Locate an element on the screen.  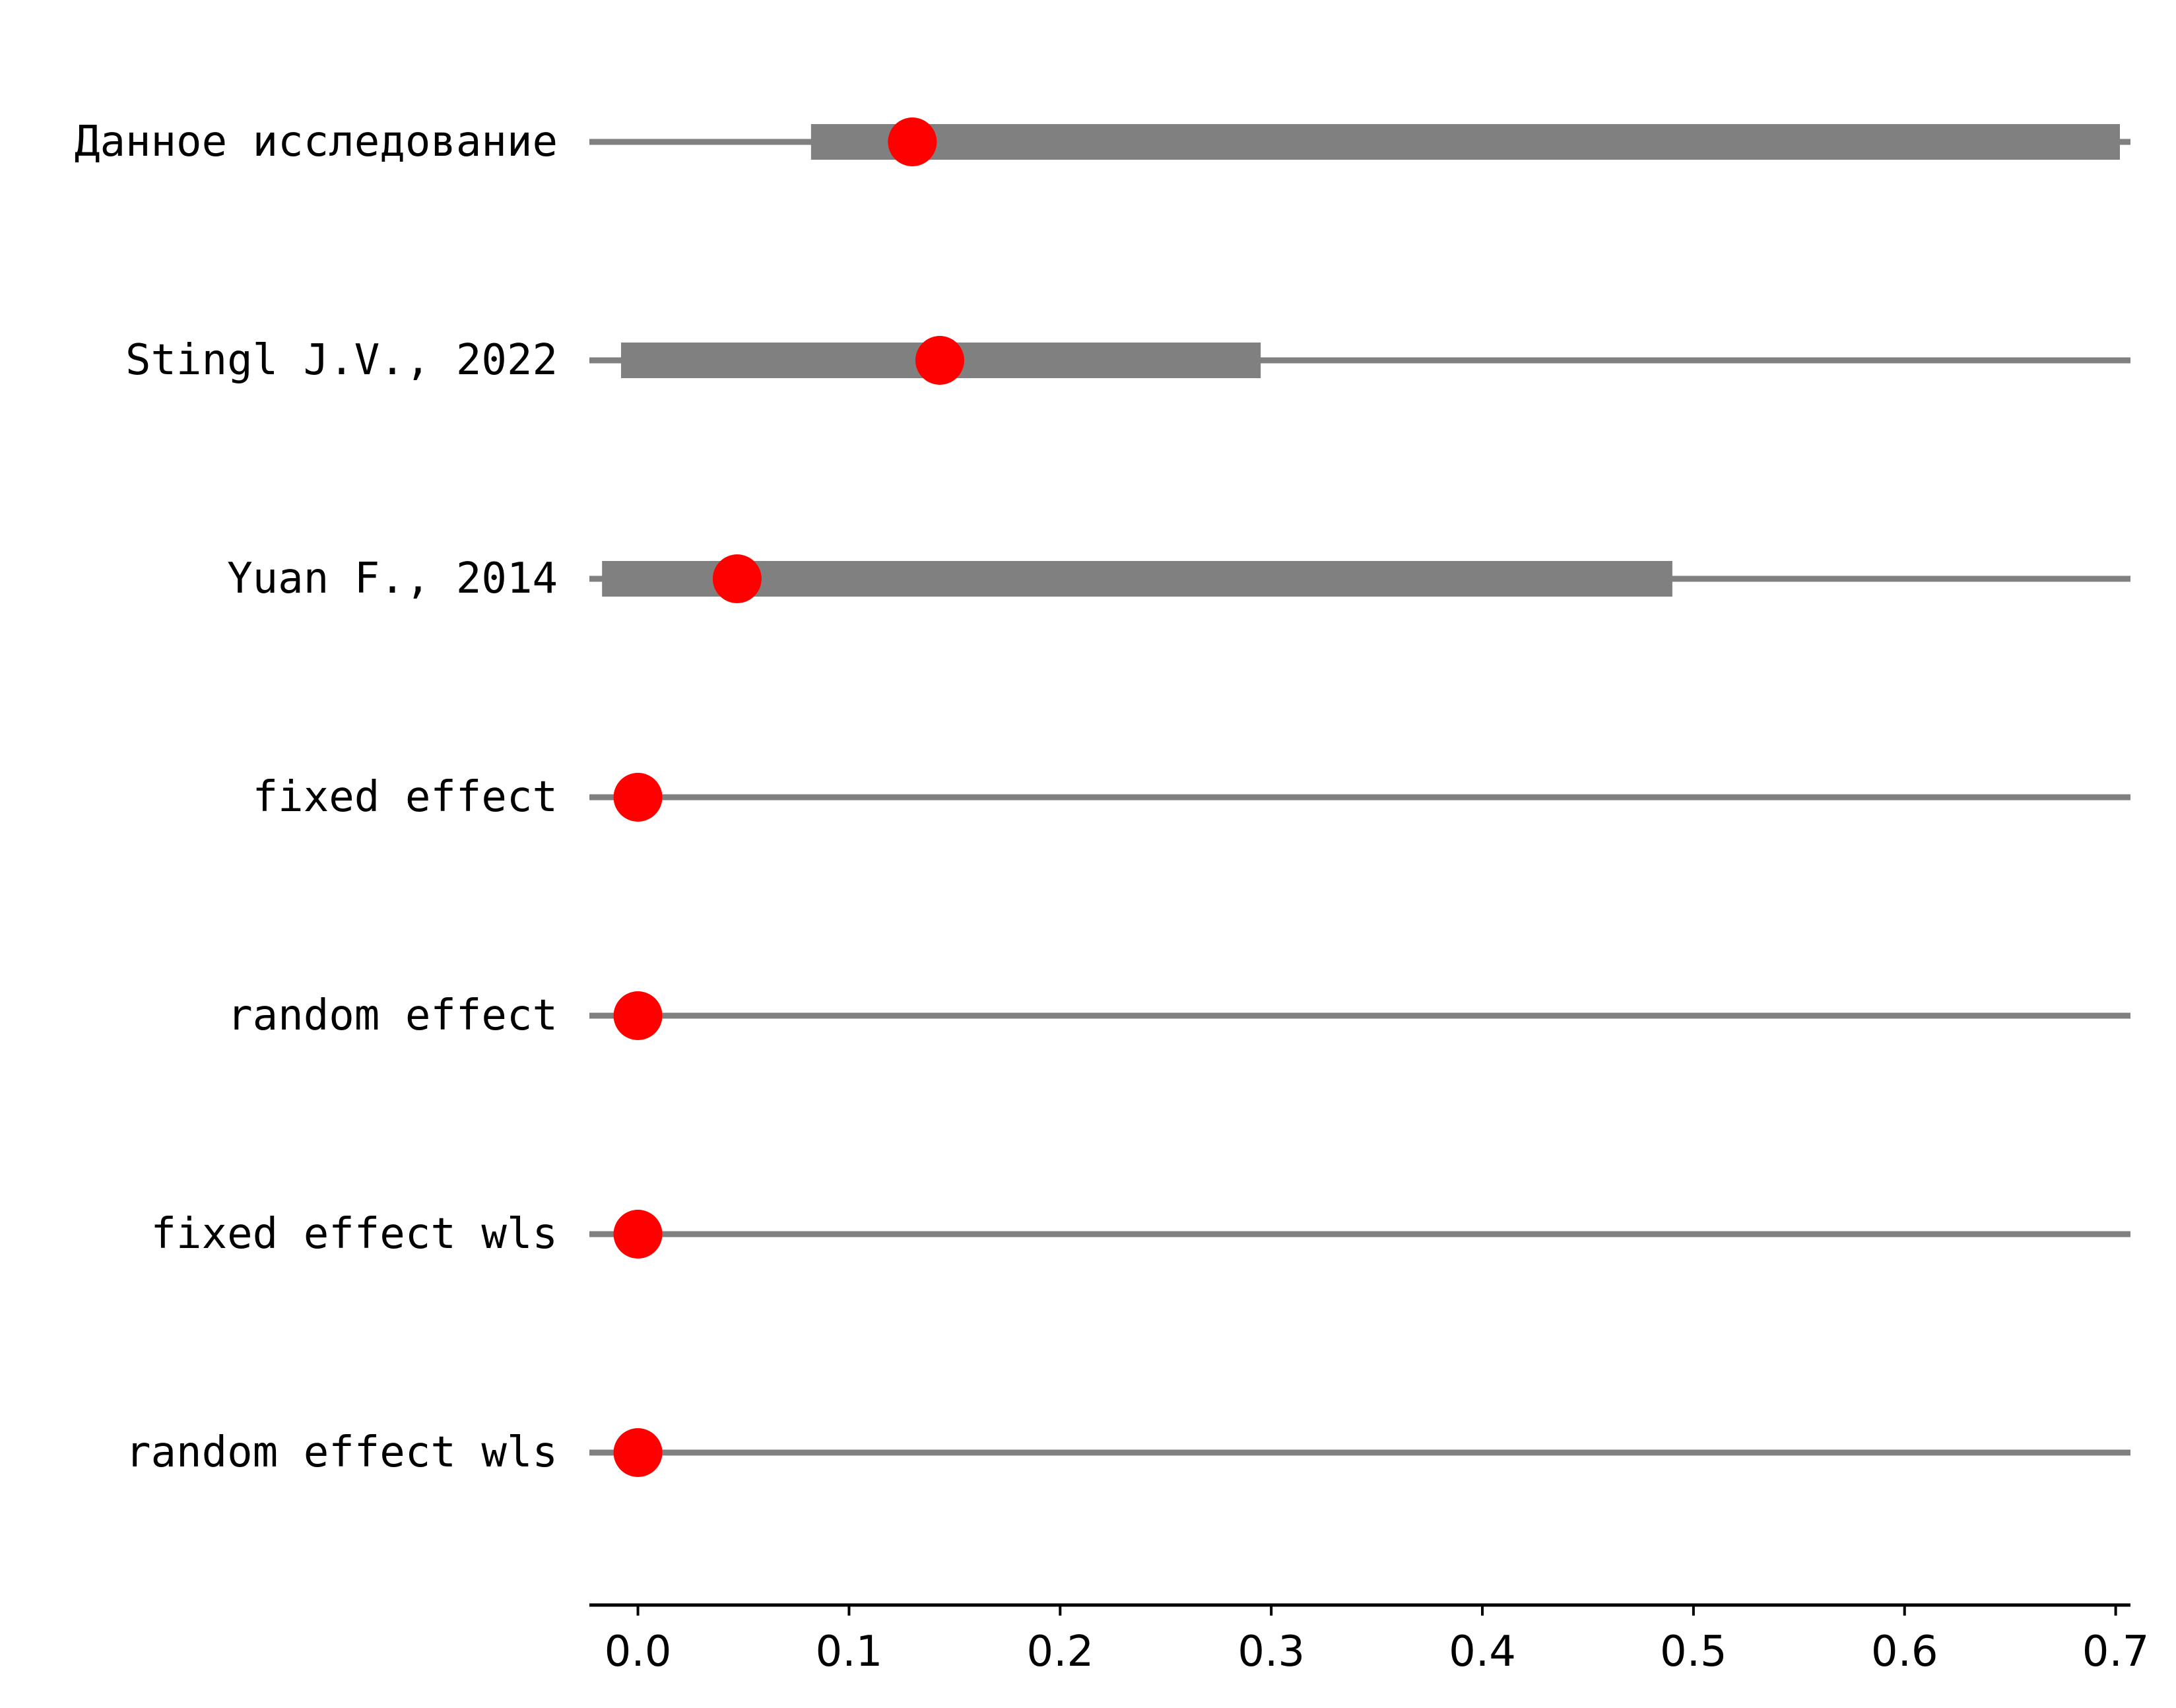
x-tick-label: 0.7 is located at coordinates (2116, 1651).